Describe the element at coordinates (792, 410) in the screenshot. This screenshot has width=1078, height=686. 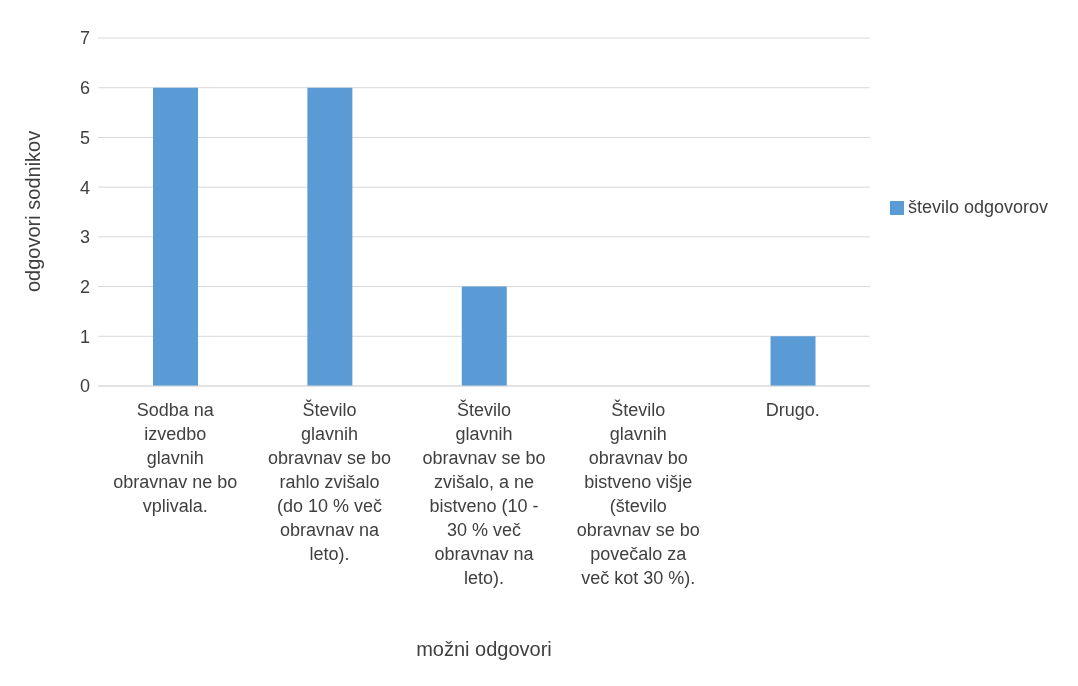
I see `x-tick-label: Drugo.` at that location.